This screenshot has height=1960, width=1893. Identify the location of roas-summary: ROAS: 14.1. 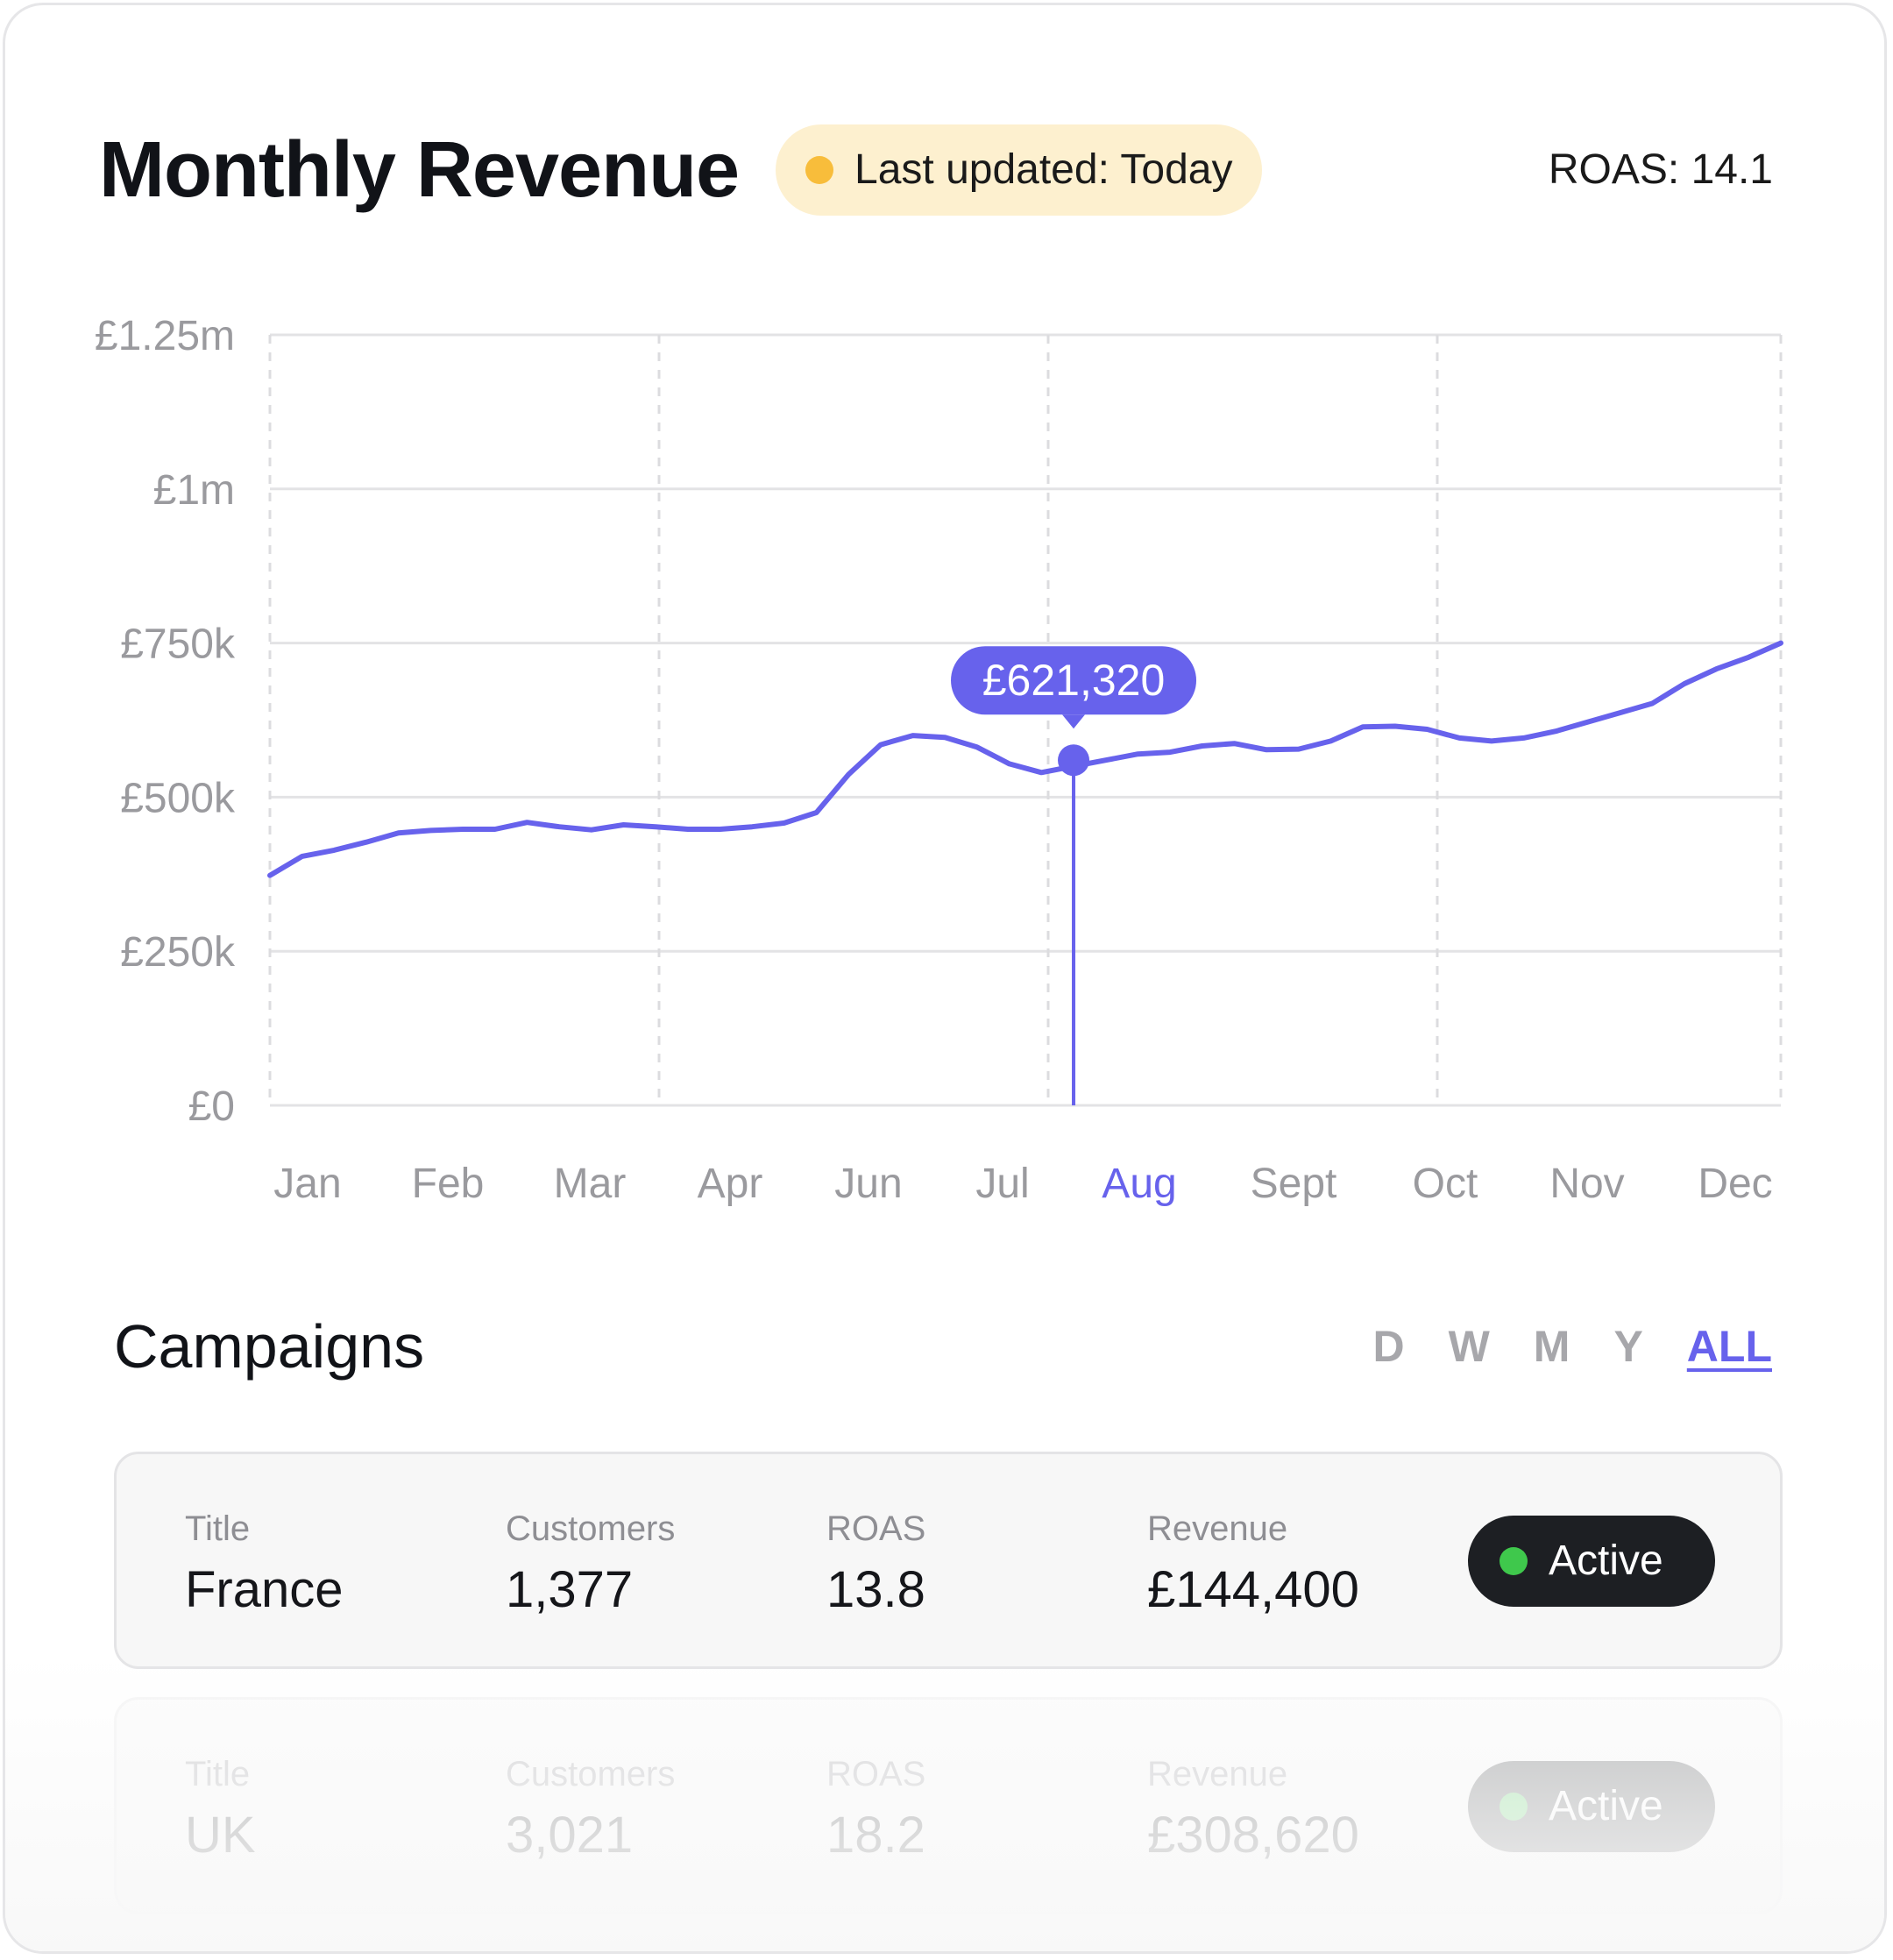
(1660, 169).